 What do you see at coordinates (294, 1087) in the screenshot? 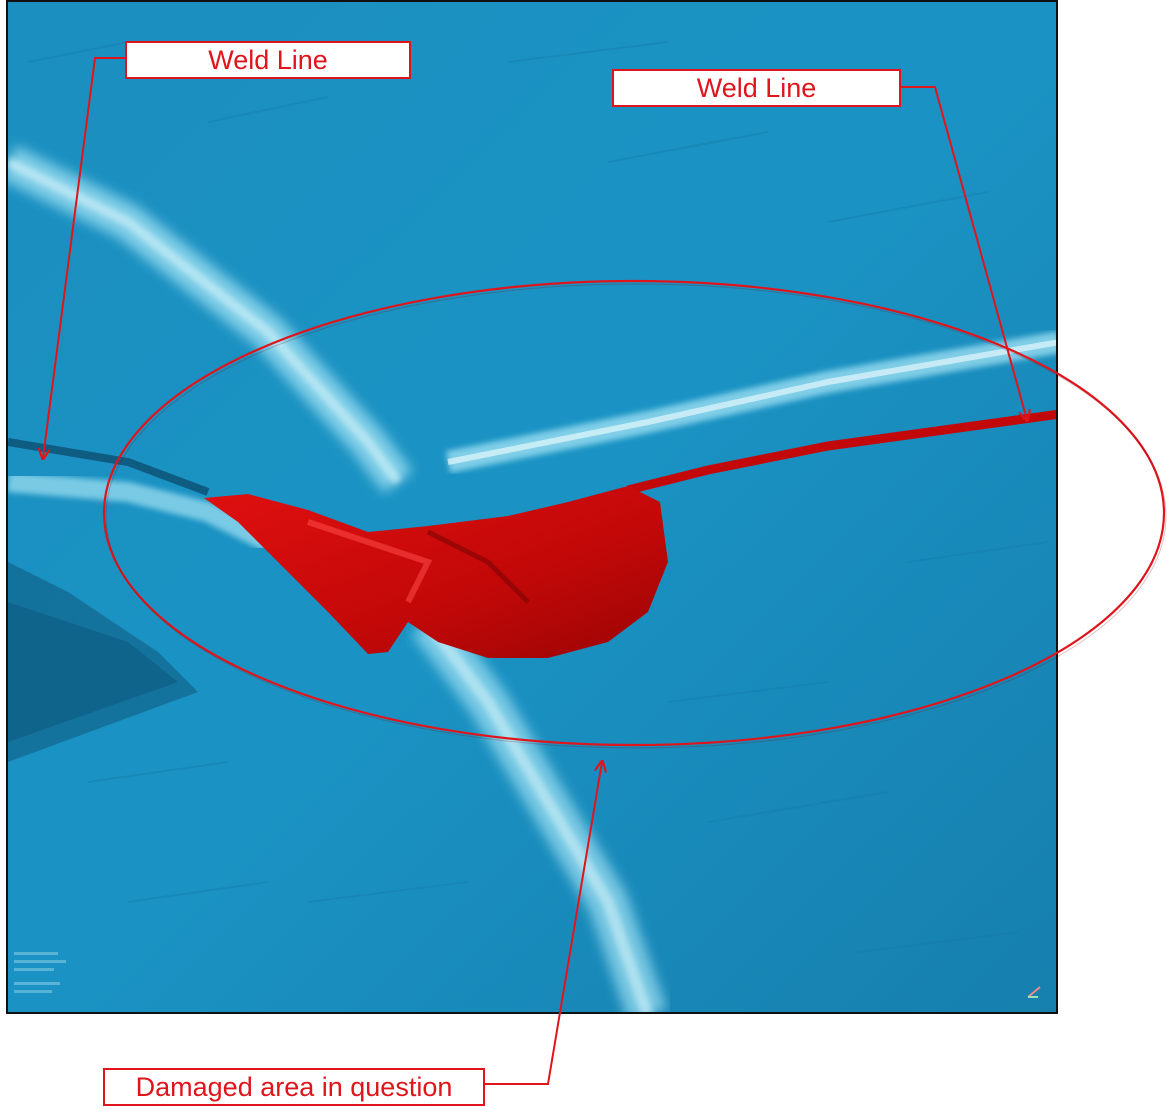
I see `damaged-area-label: Damaged area in question` at bounding box center [294, 1087].